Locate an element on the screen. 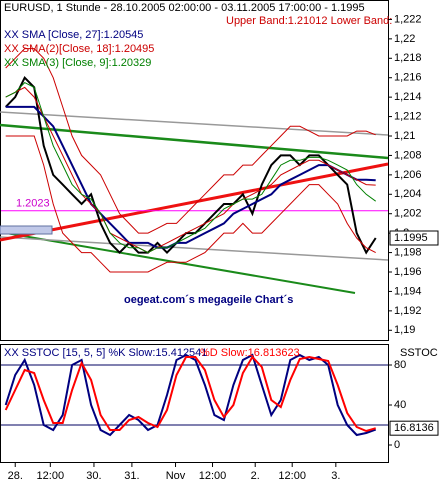 The width and height of the screenshot is (444, 490). y-tick-label: 1,194 is located at coordinates (408, 291).